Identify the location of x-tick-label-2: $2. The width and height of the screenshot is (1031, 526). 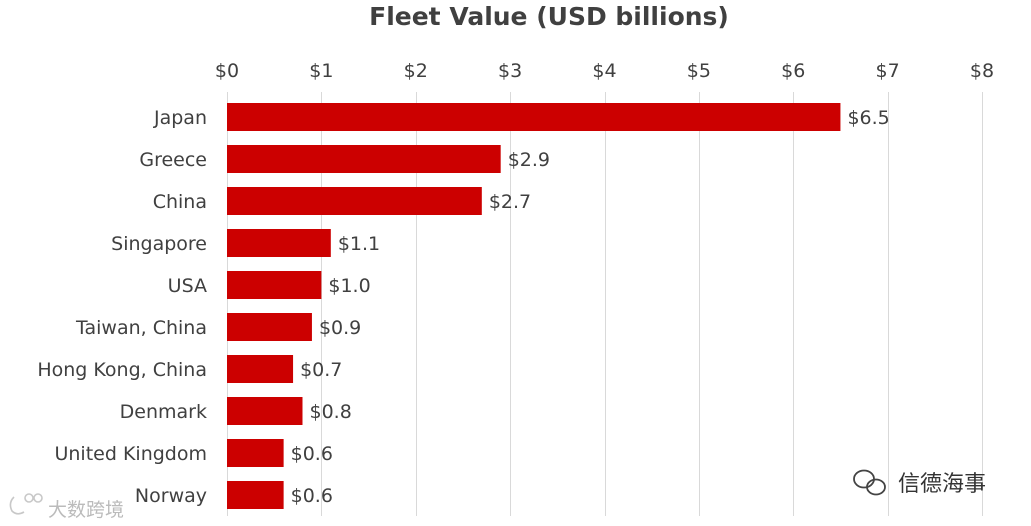
(416, 71).